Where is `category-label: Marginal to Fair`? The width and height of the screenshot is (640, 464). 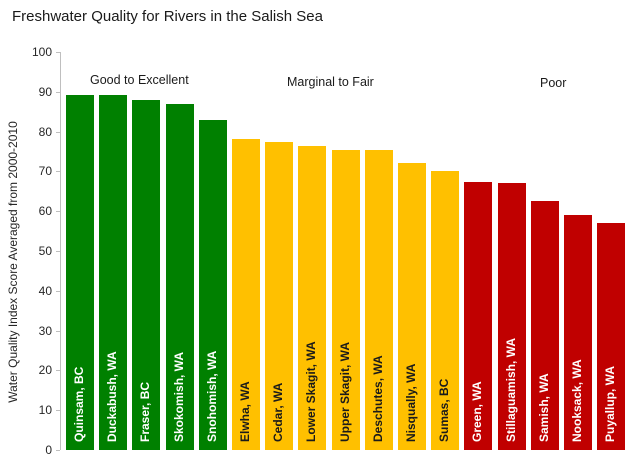
category-label: Marginal to Fair is located at coordinates (330, 82).